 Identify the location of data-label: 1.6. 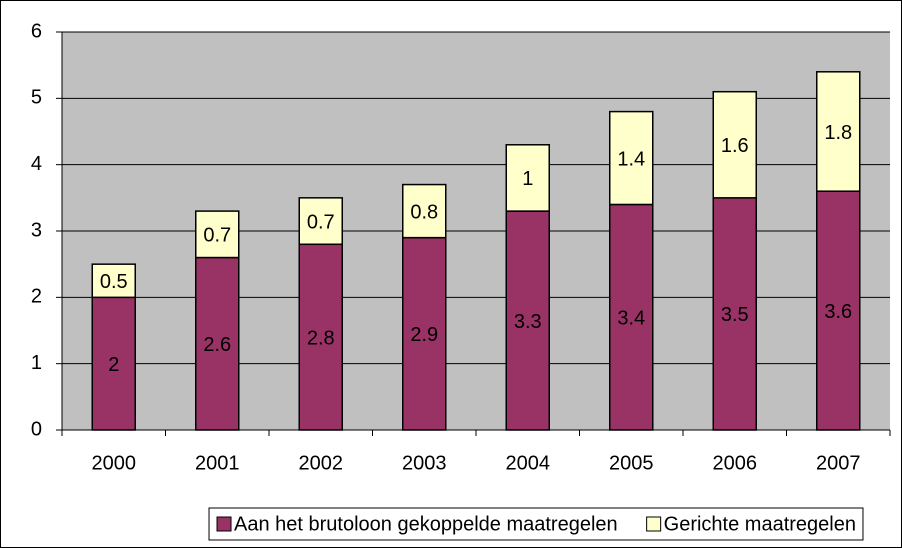
(735, 146).